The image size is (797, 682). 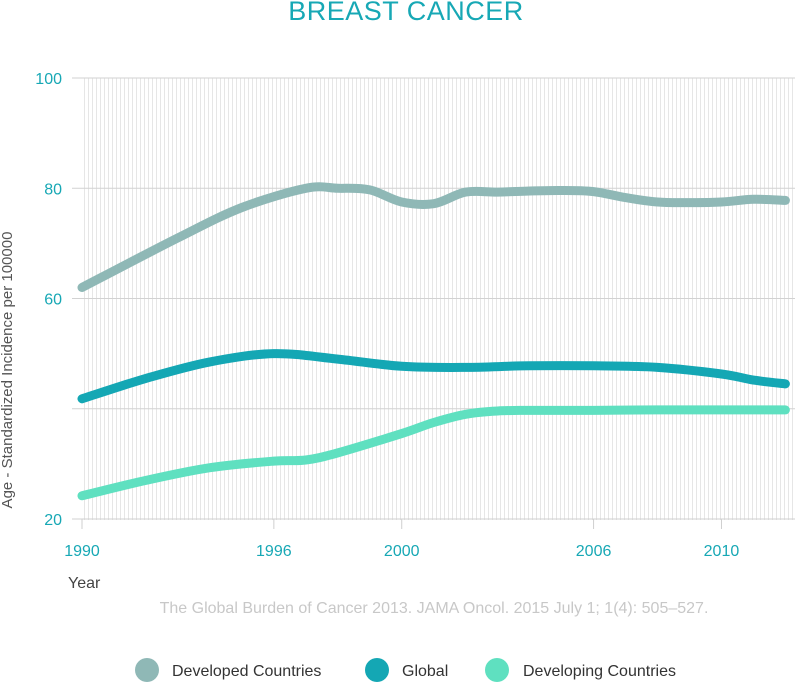 I want to click on legend-swatch-developed, so click(x=147, y=670).